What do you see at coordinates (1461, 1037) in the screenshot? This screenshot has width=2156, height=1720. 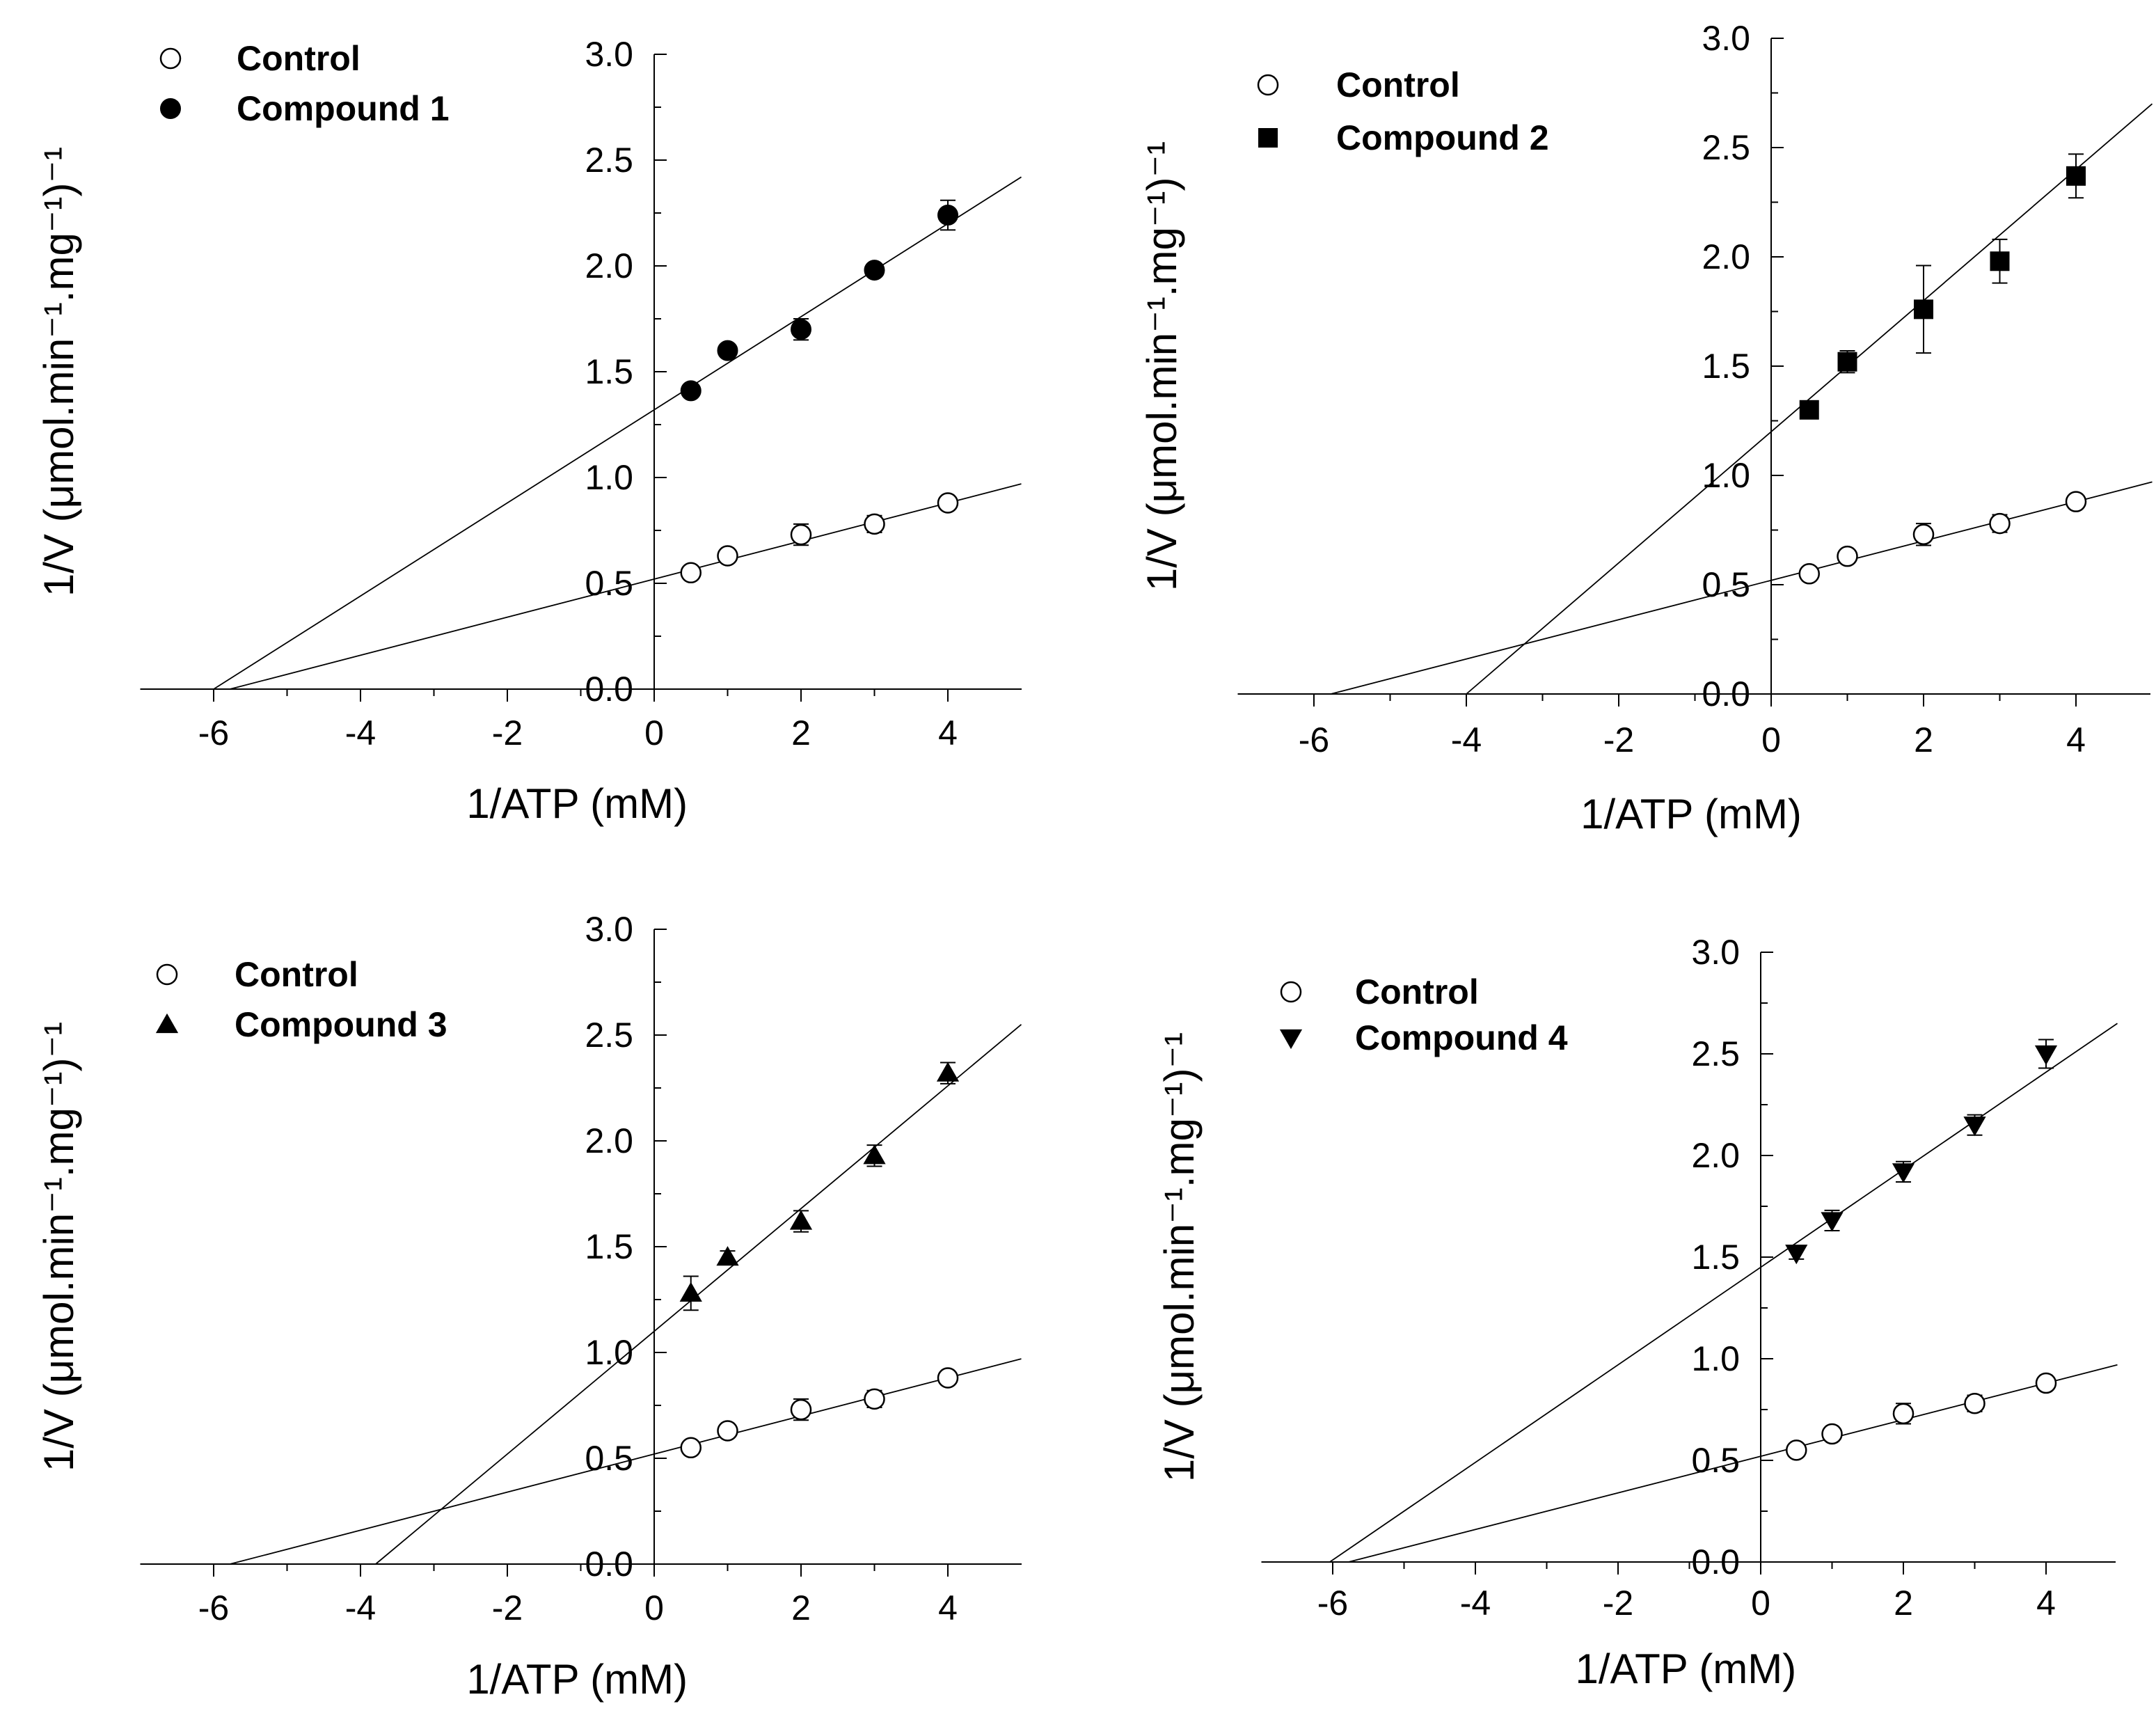 I see `legend-label-2: Compound 4` at bounding box center [1461, 1037].